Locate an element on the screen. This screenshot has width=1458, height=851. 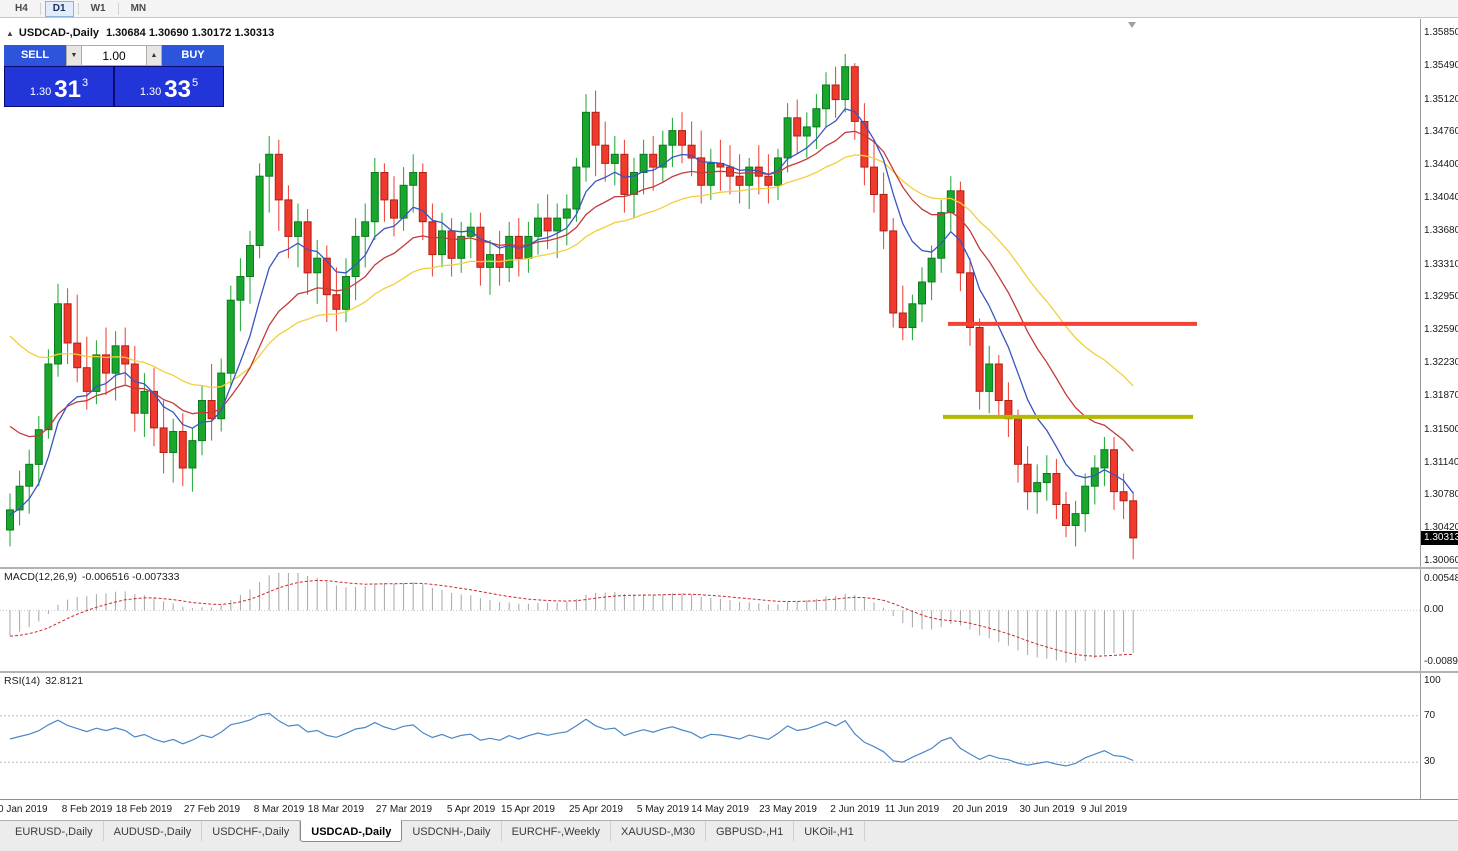
macd-scale-label: 0.00 is located at coordinates (1434, 609).